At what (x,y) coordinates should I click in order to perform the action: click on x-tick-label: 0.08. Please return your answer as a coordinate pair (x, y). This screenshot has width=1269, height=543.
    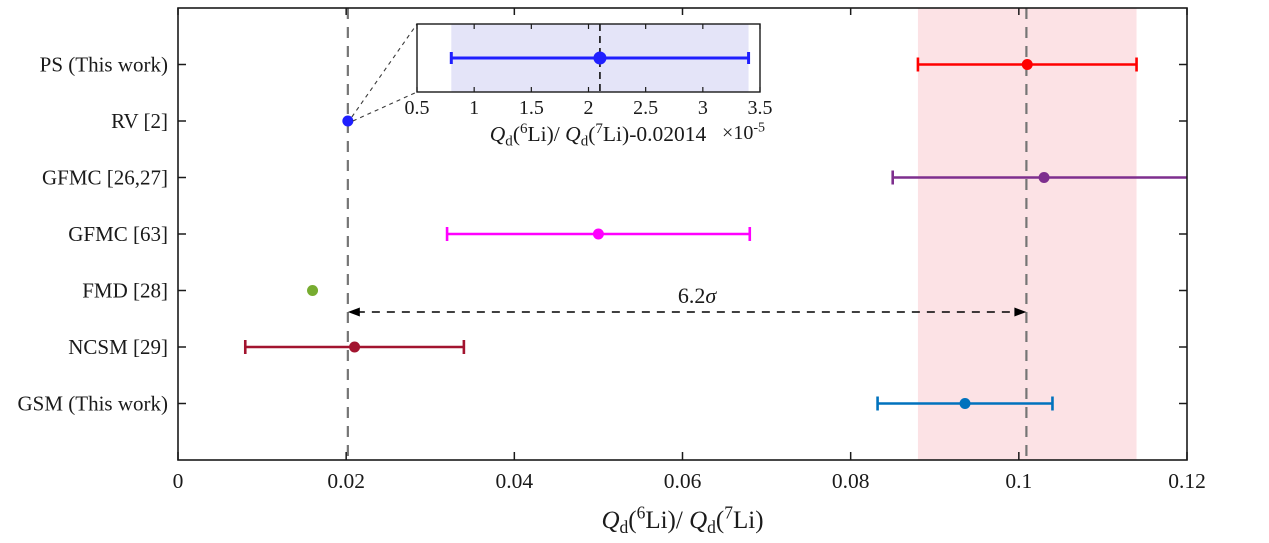
    Looking at the image, I should click on (851, 481).